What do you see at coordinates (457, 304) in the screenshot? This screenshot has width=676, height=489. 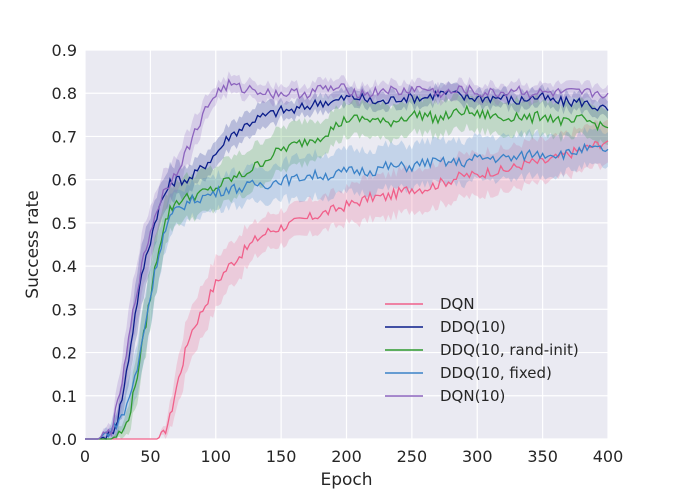 I see `legend-label: DQN` at bounding box center [457, 304].